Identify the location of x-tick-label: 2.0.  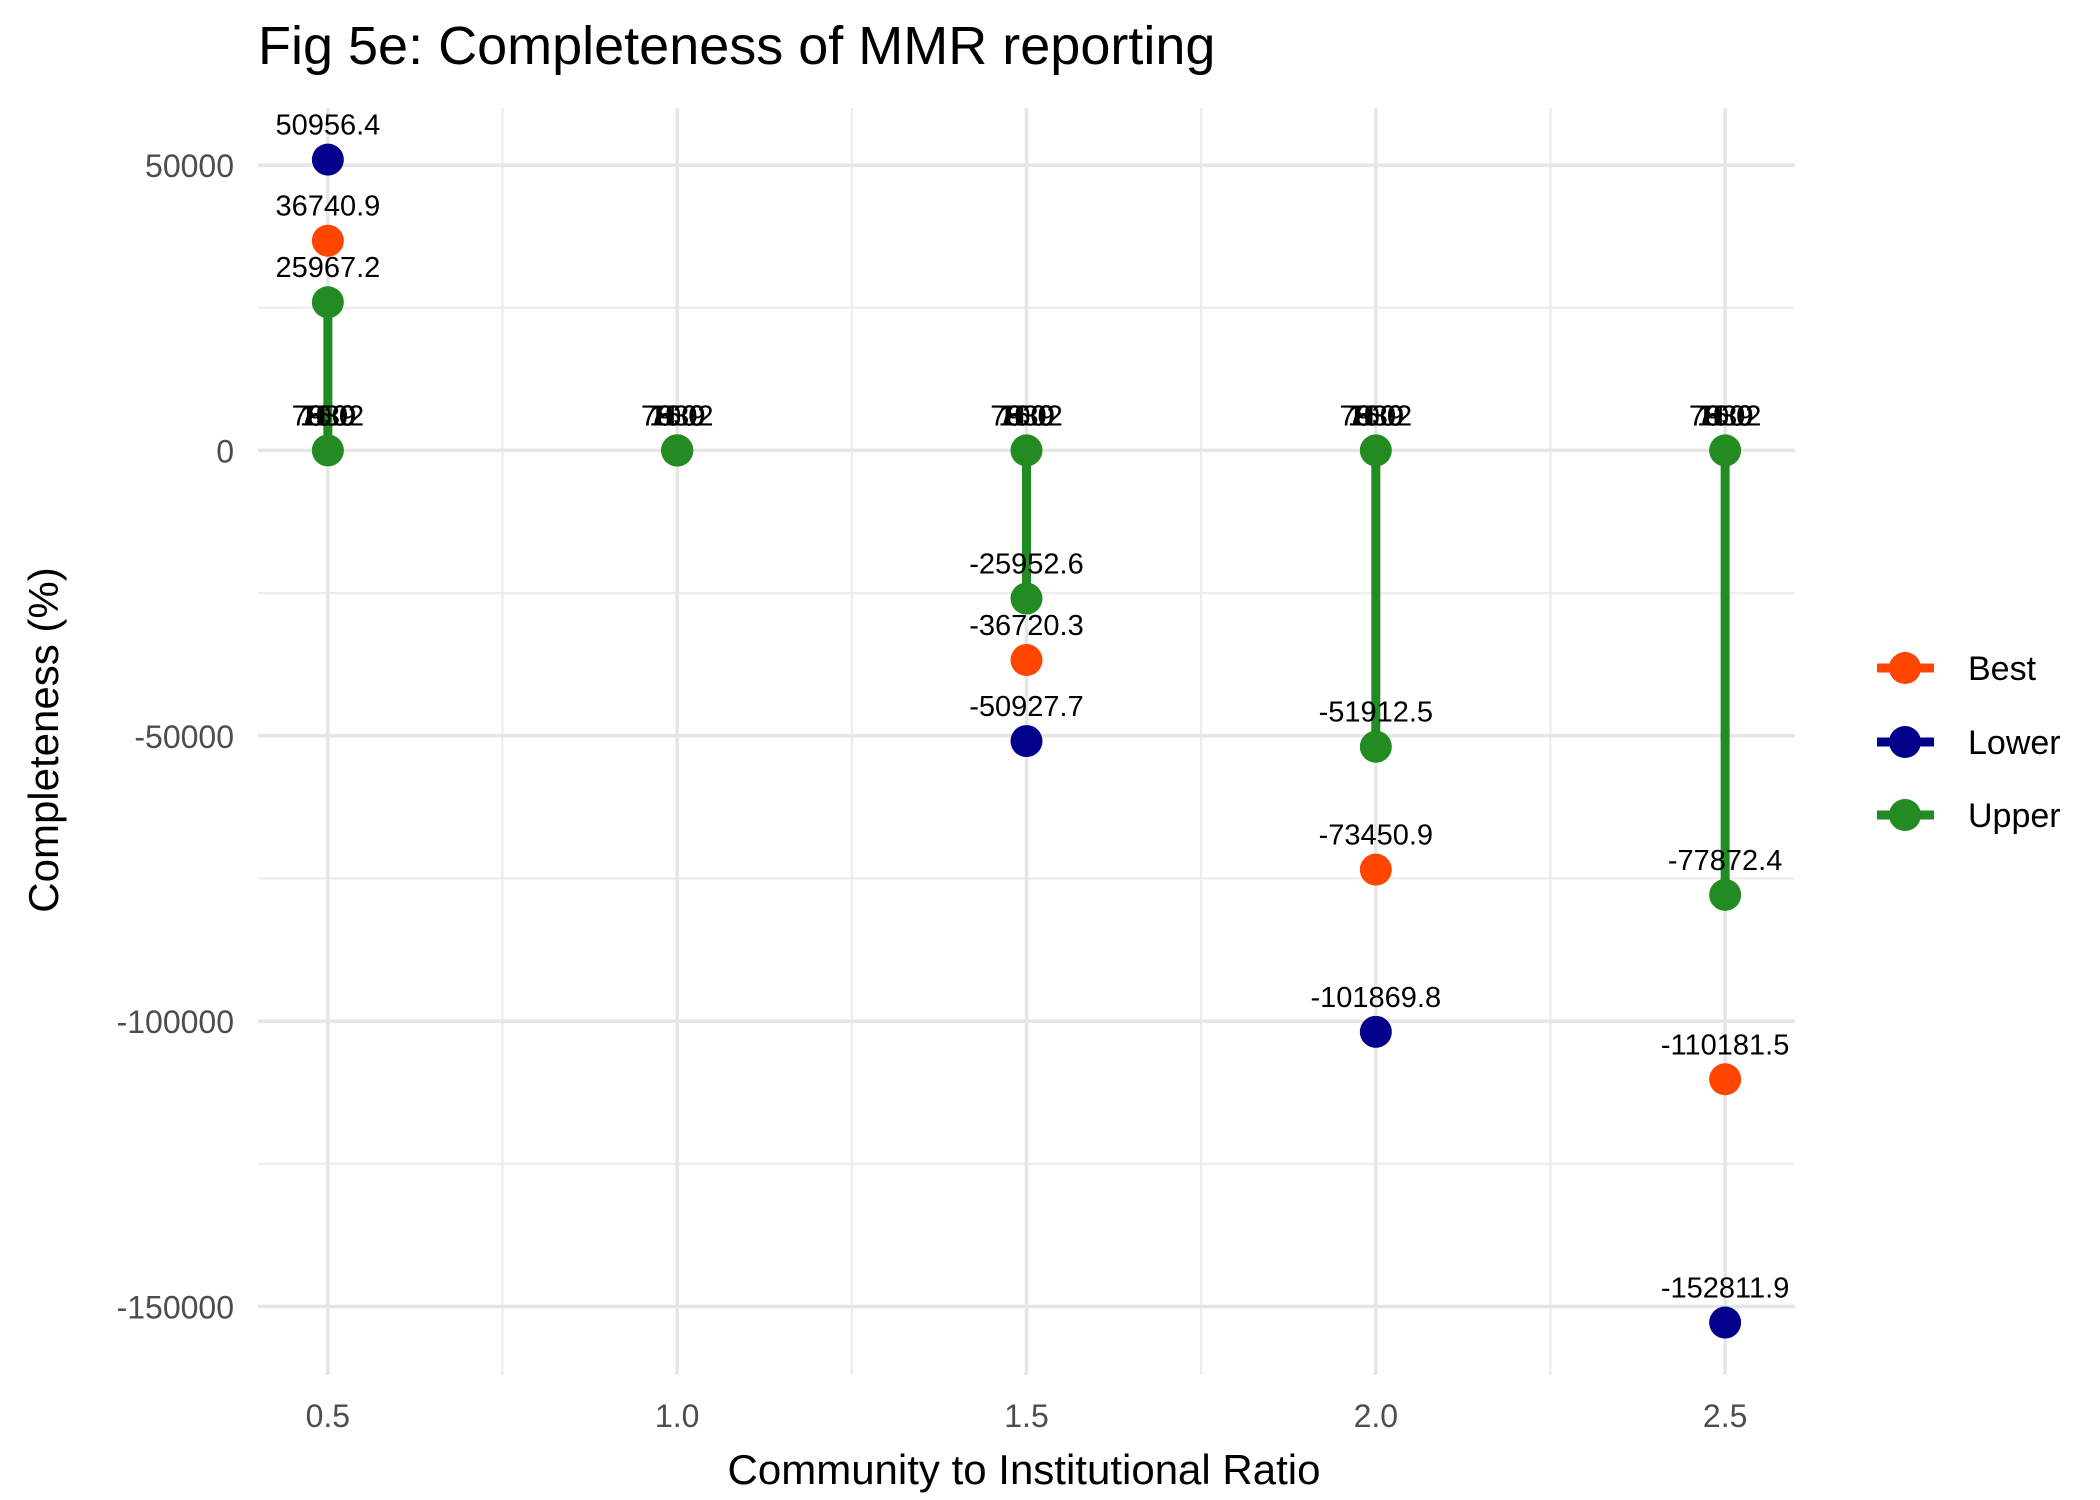
(1376, 1416).